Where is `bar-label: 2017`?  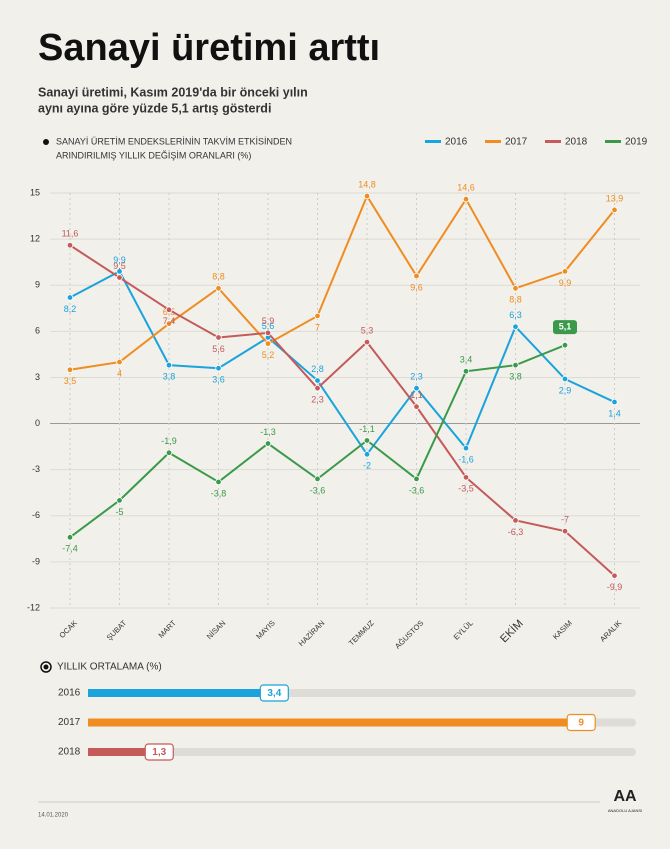 bar-label: 2017 is located at coordinates (69, 722).